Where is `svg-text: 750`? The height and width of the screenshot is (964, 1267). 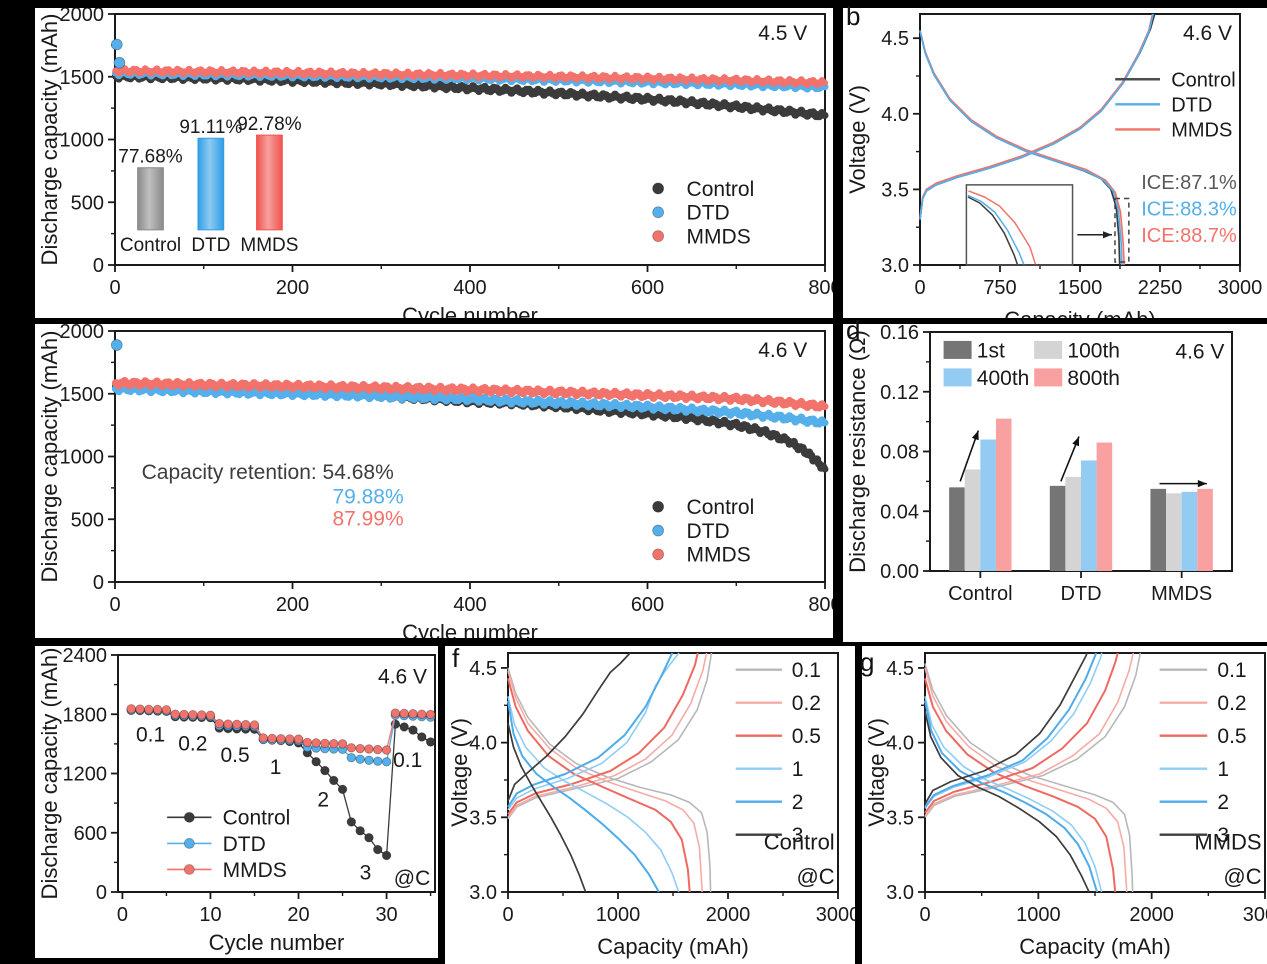 svg-text: 750 is located at coordinates (999, 288).